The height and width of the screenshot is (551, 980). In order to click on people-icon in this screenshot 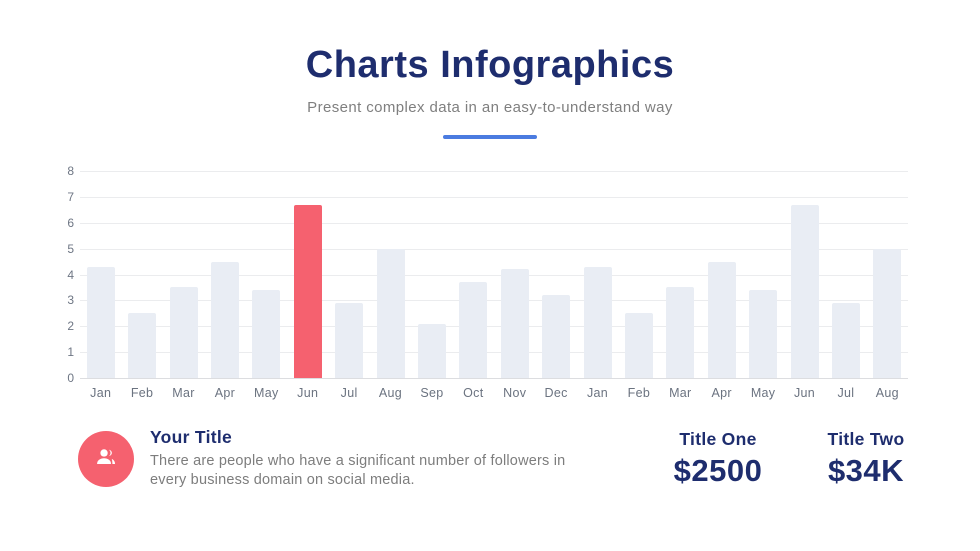, I will do `click(106, 459)`.